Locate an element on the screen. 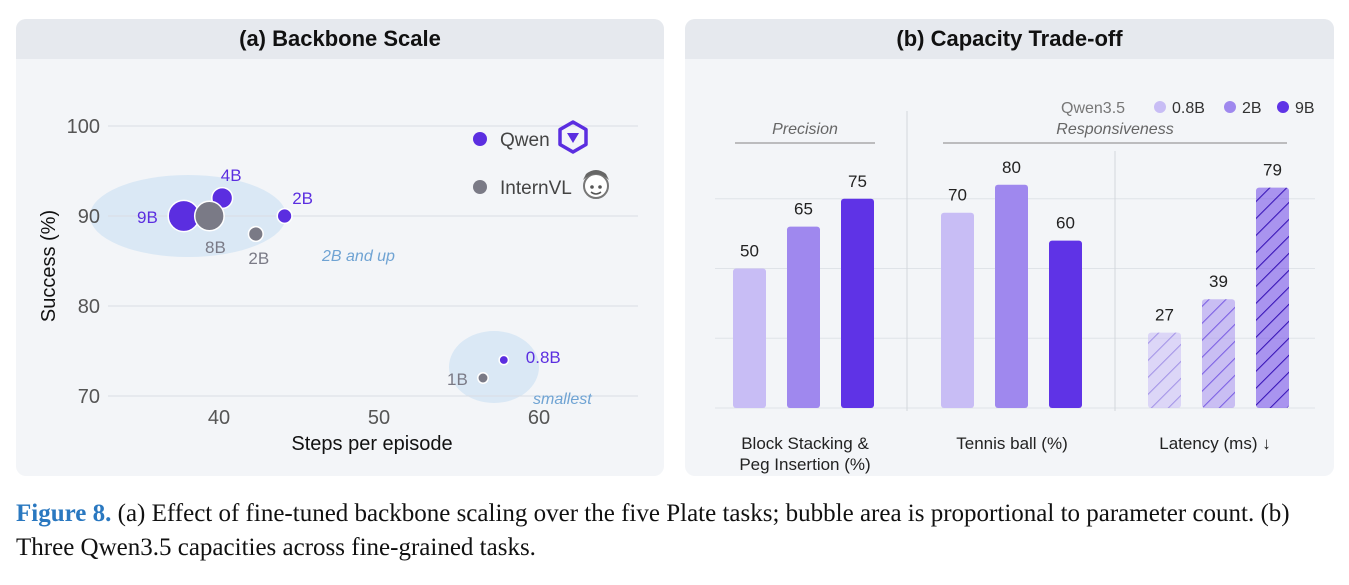 This screenshot has width=1349, height=585. bar-0.8B-1 is located at coordinates (957, 310).